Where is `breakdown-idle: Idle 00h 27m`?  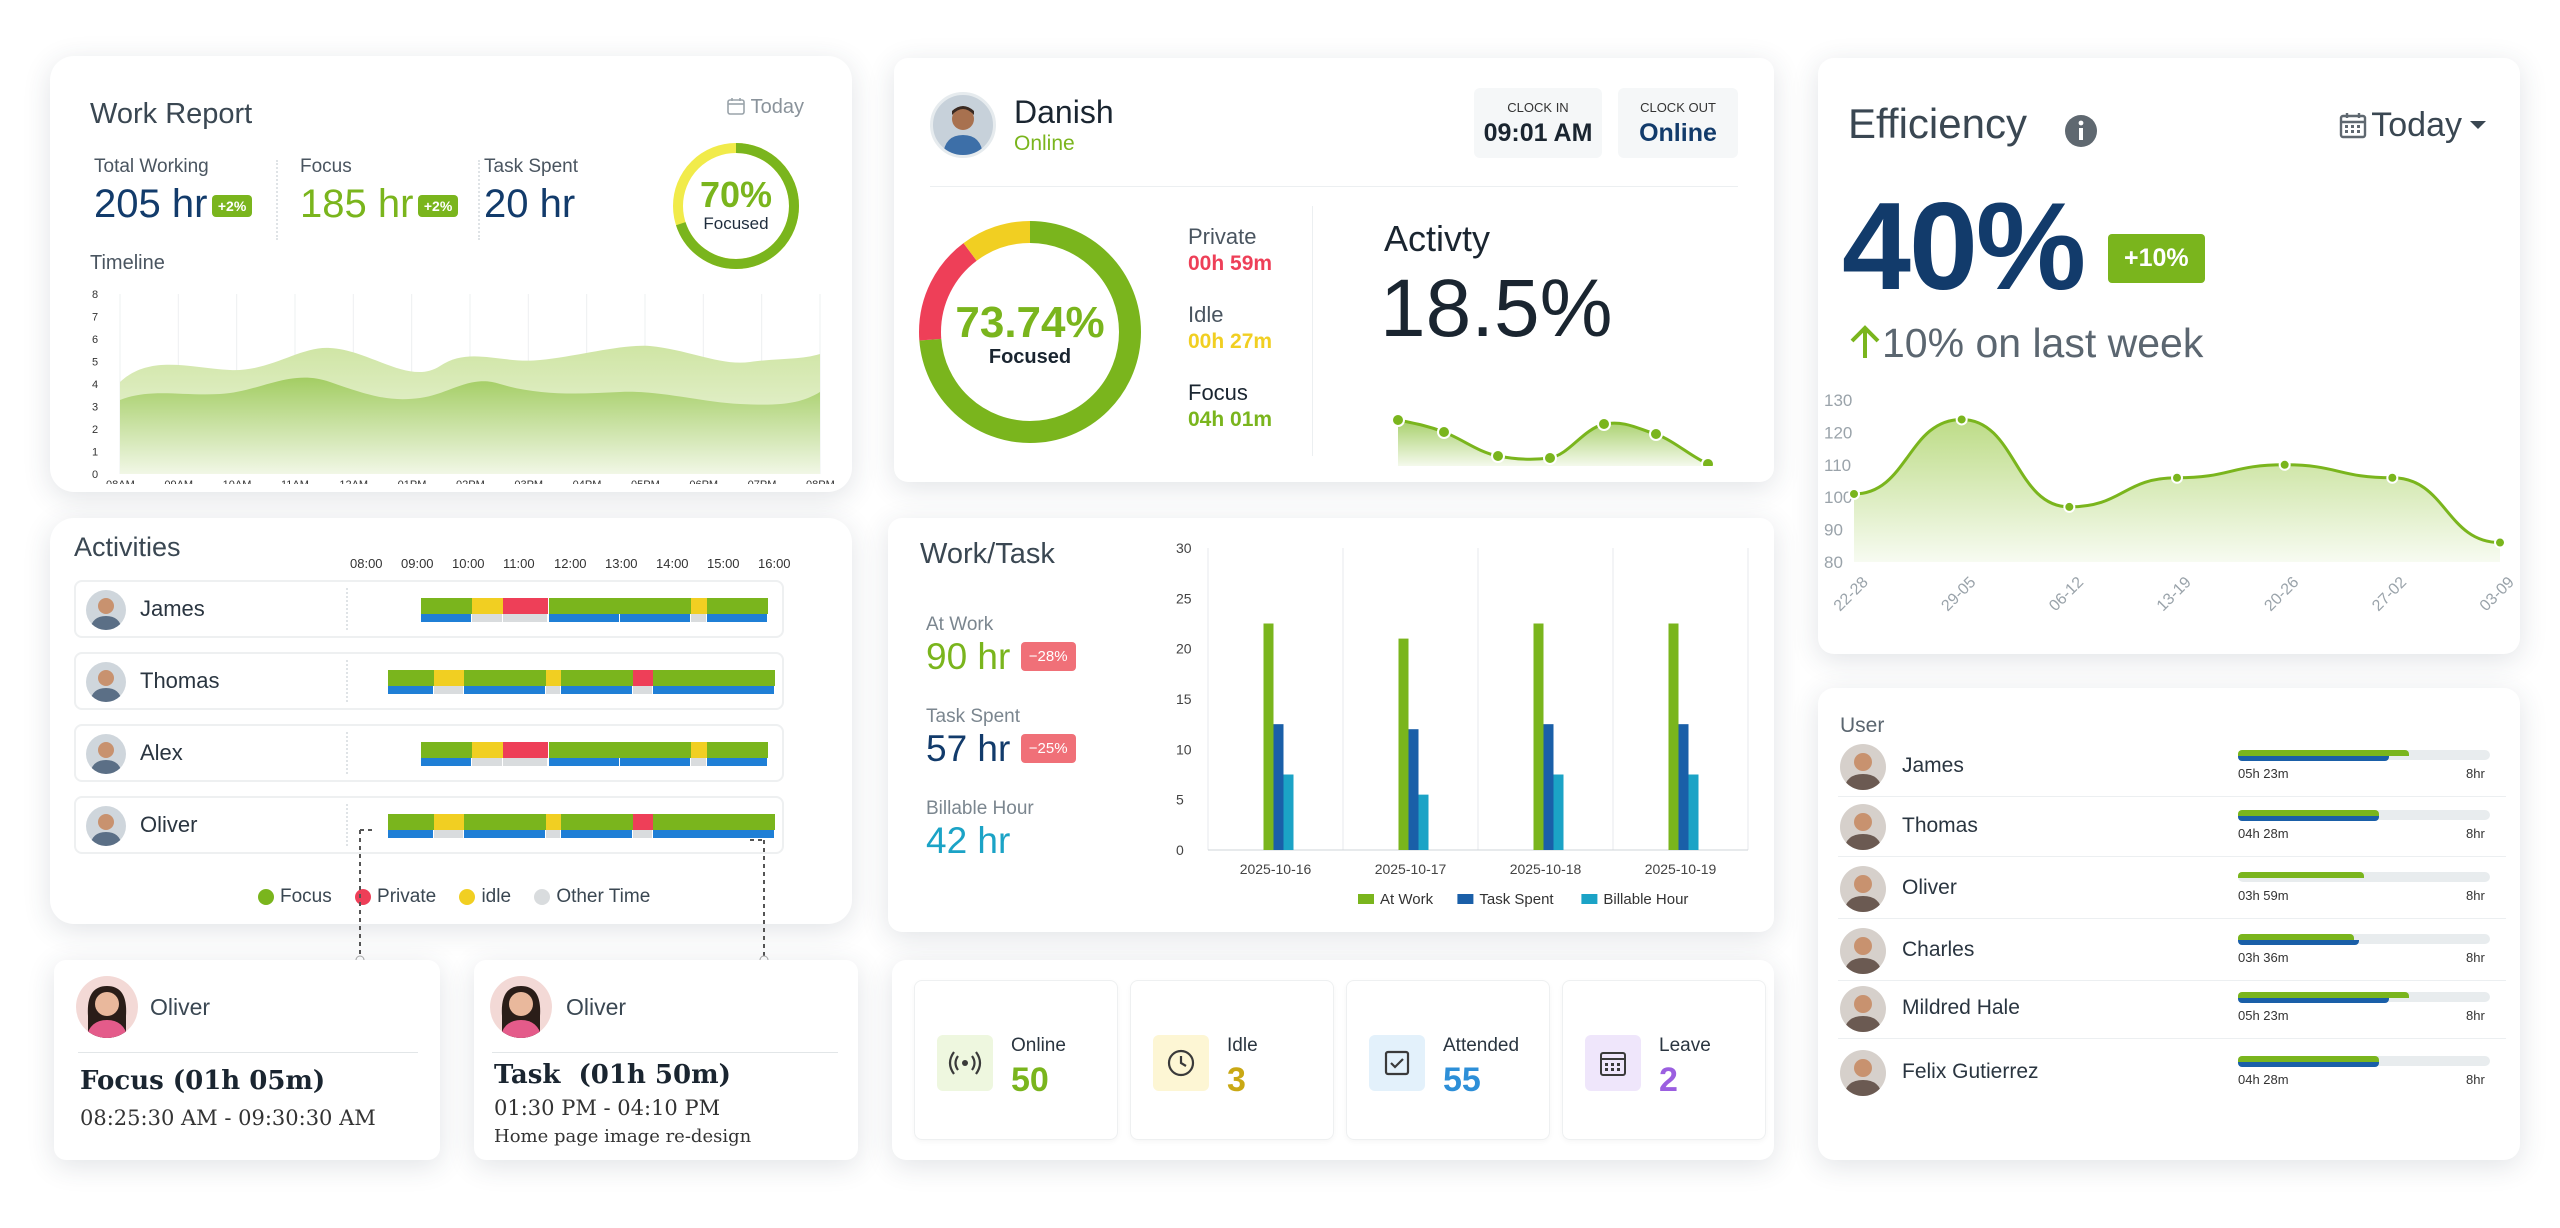 breakdown-idle: Idle 00h 27m is located at coordinates (1230, 328).